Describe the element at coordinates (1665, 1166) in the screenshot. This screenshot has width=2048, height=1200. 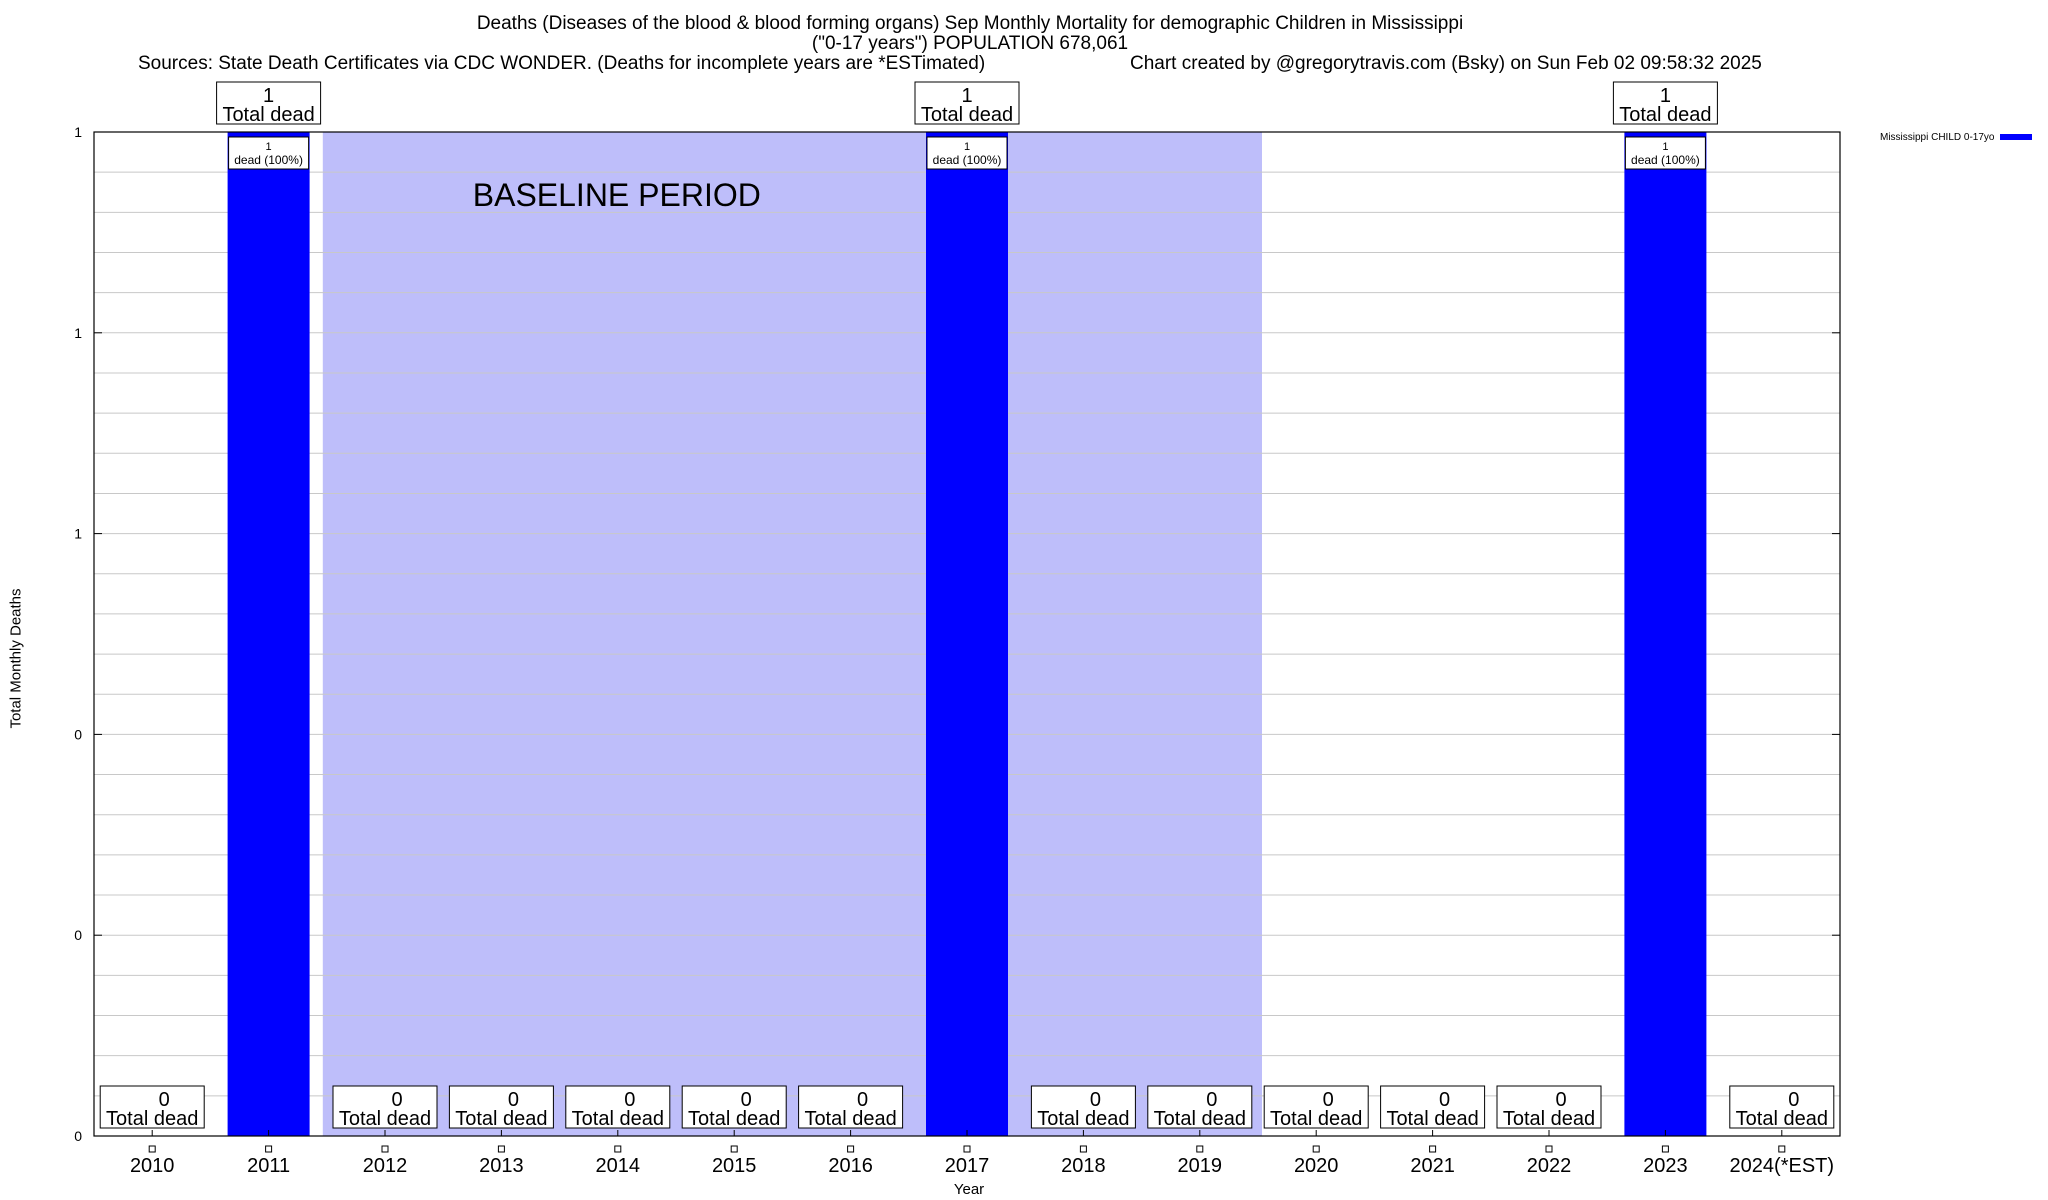
I see `x-tick-label: 2023` at that location.